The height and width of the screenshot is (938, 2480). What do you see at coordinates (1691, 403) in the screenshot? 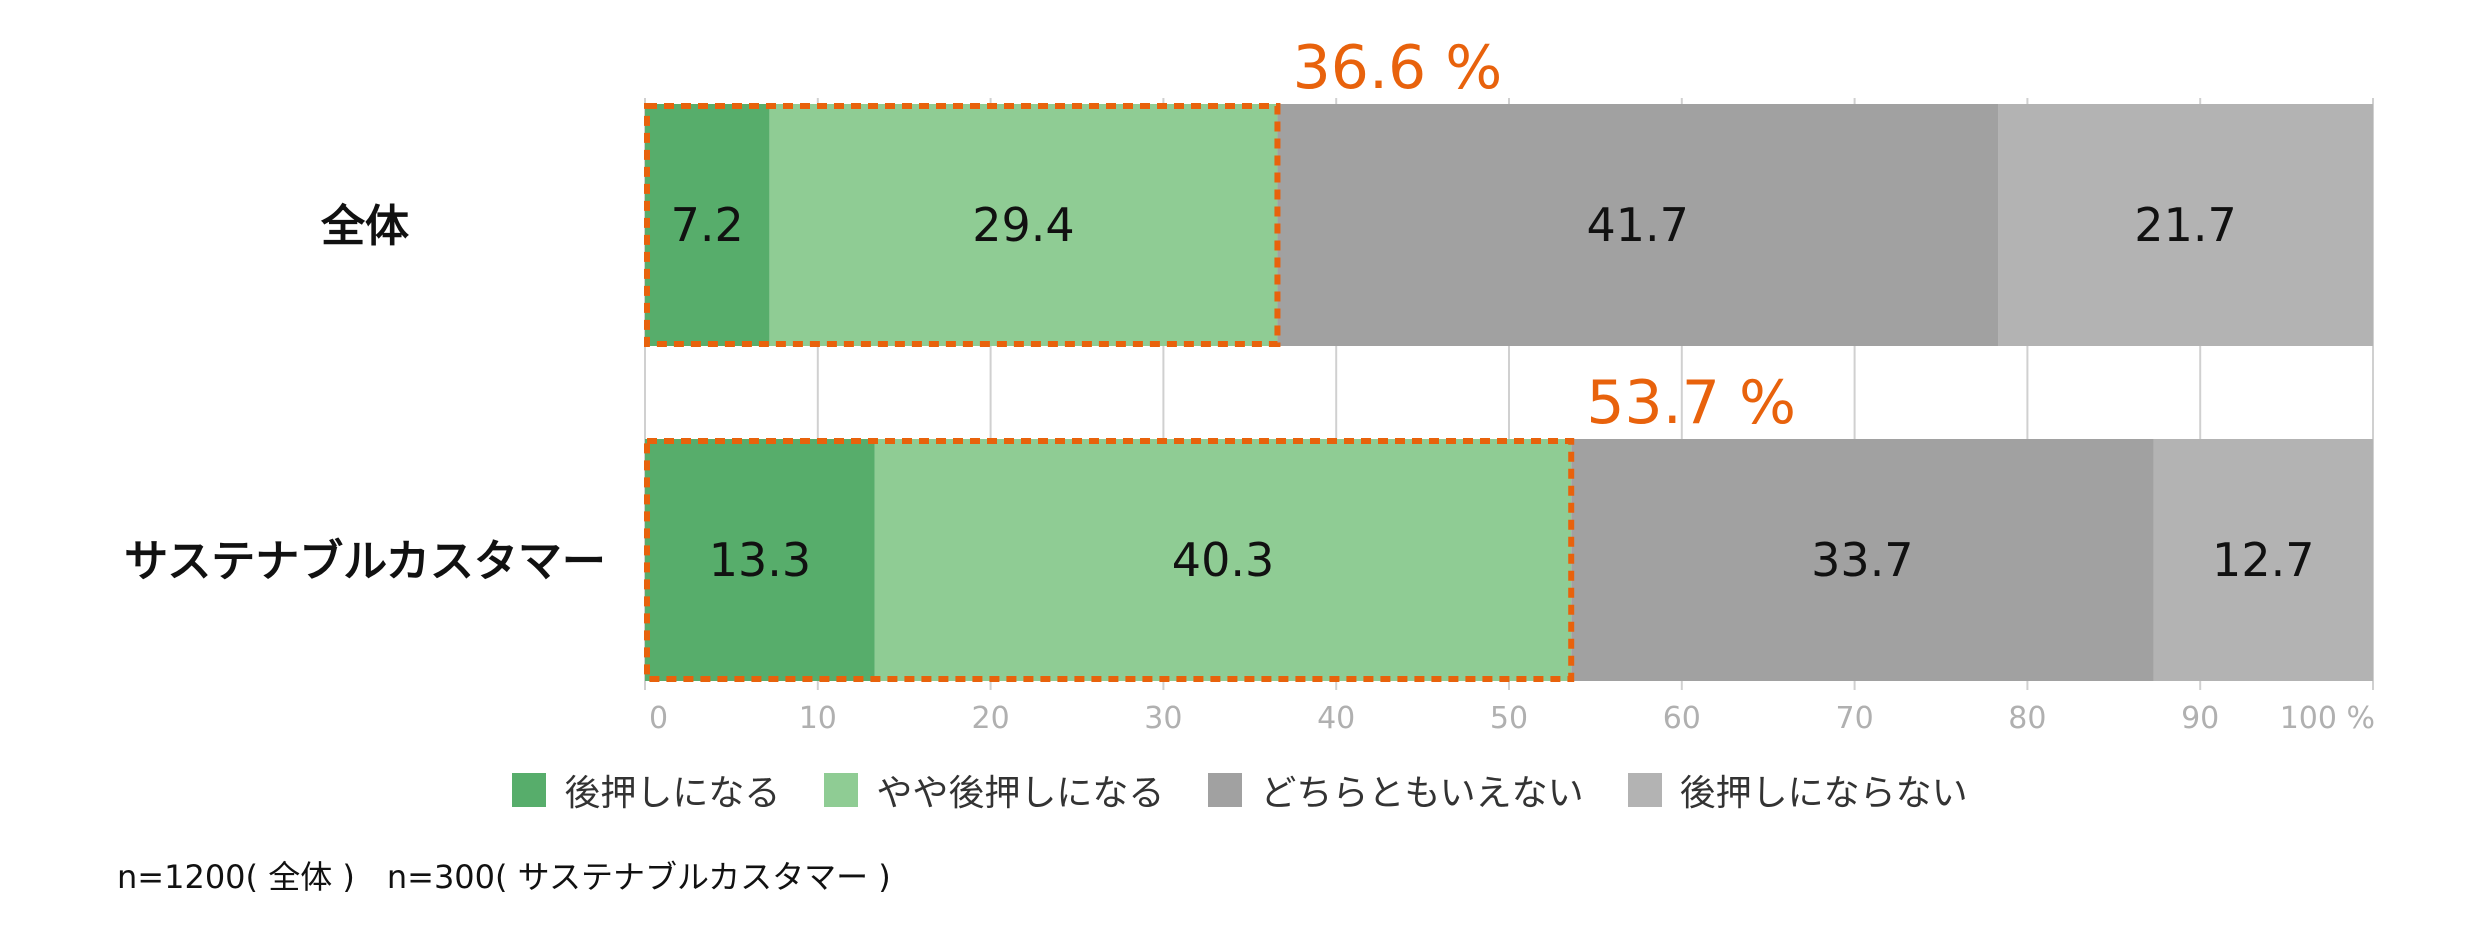
I see `callout-label: 53.7 %` at bounding box center [1691, 403].